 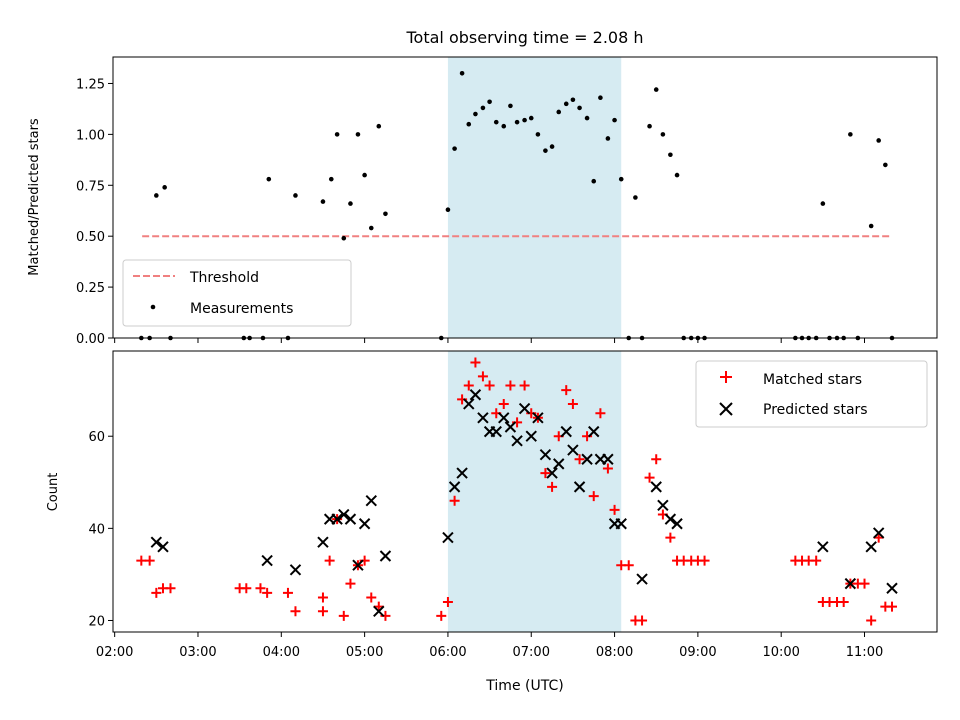 I want to click on bottom-xtick-label: 07:00, so click(x=531, y=652).